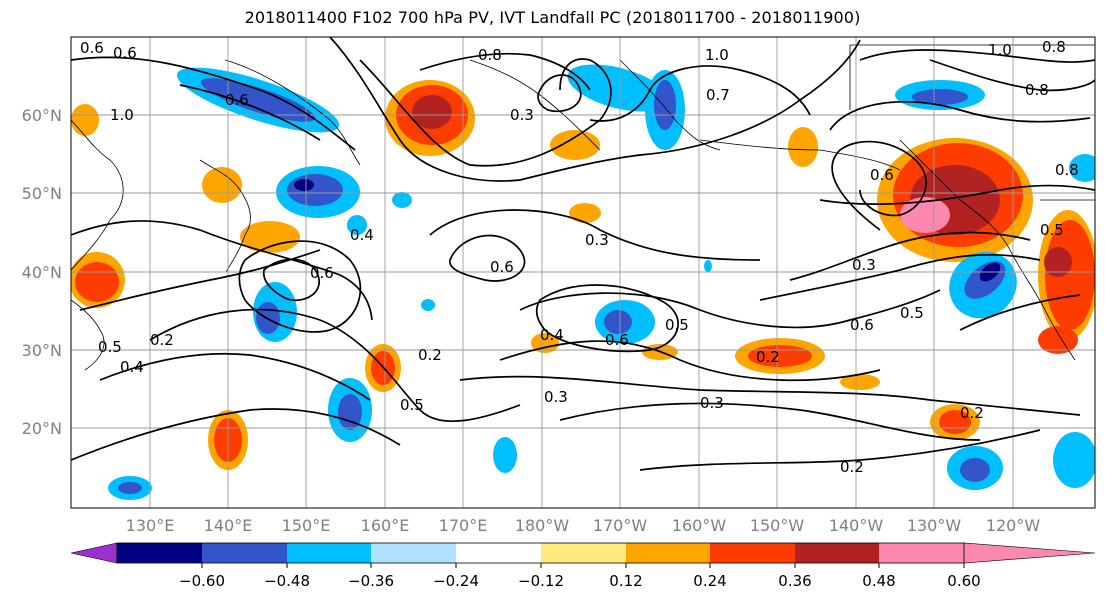  What do you see at coordinates (94, 553) in the screenshot?
I see `colorbar-extend-min` at bounding box center [94, 553].